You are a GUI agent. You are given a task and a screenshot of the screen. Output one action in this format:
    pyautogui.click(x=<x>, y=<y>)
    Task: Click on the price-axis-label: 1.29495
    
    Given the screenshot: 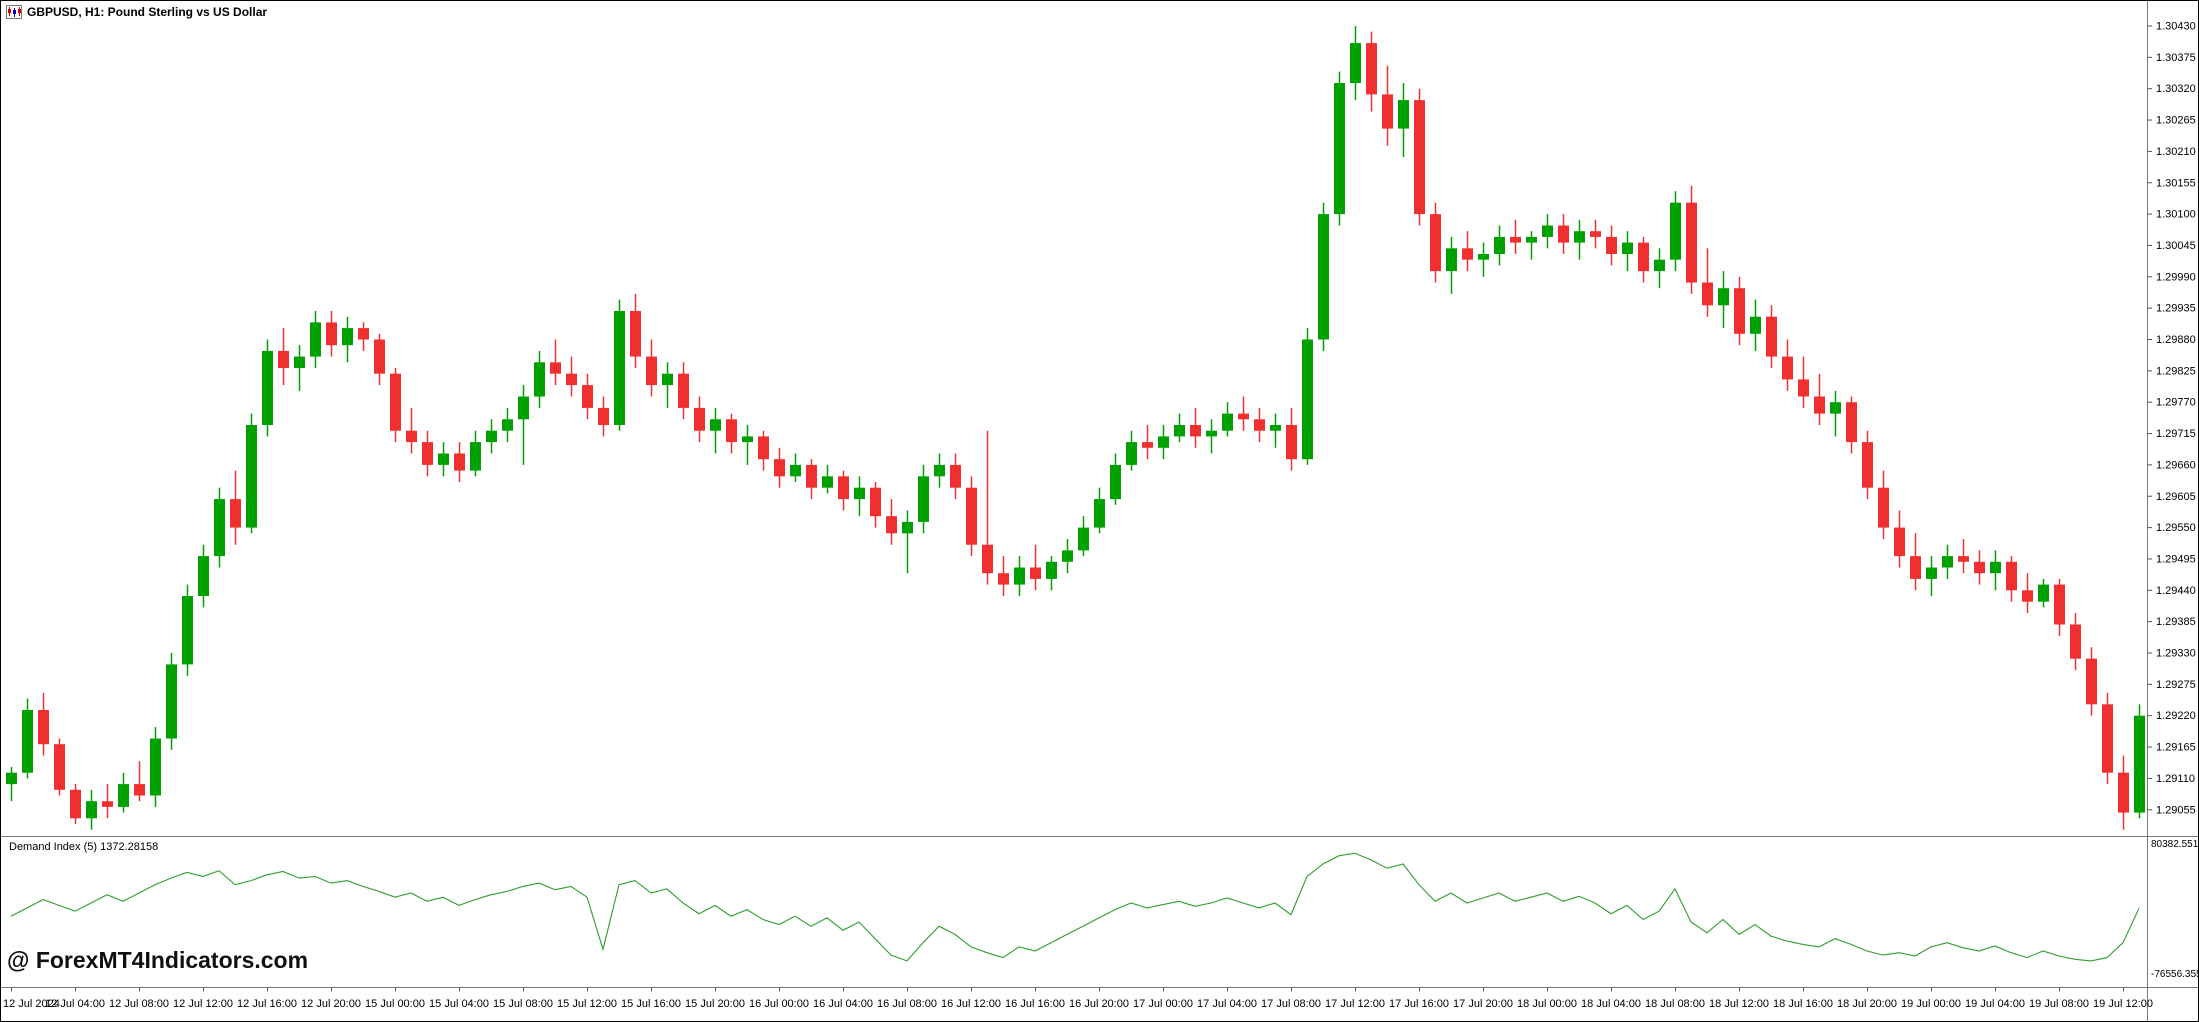 What is the action you would take?
    pyautogui.click(x=2176, y=559)
    